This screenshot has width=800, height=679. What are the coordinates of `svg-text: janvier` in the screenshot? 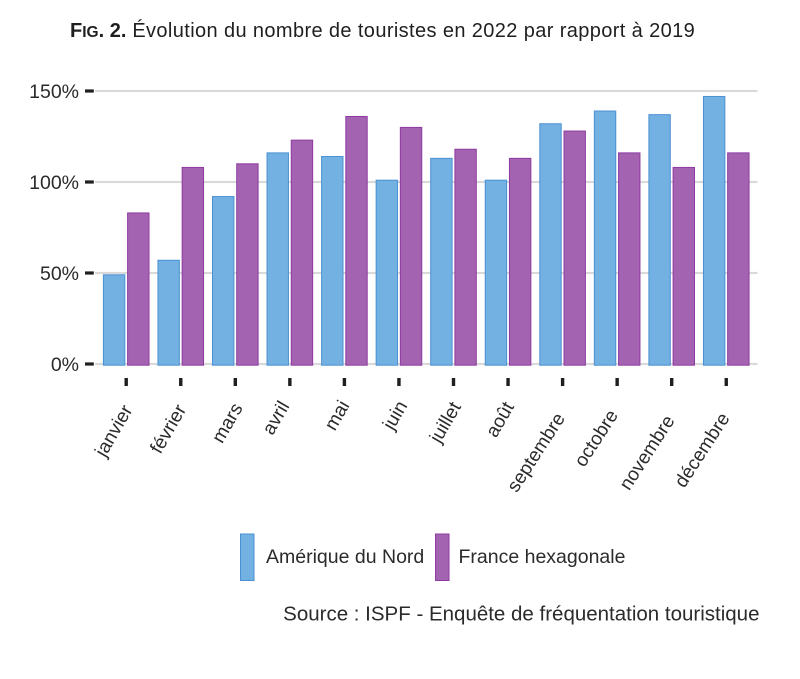 It's located at (114, 431).